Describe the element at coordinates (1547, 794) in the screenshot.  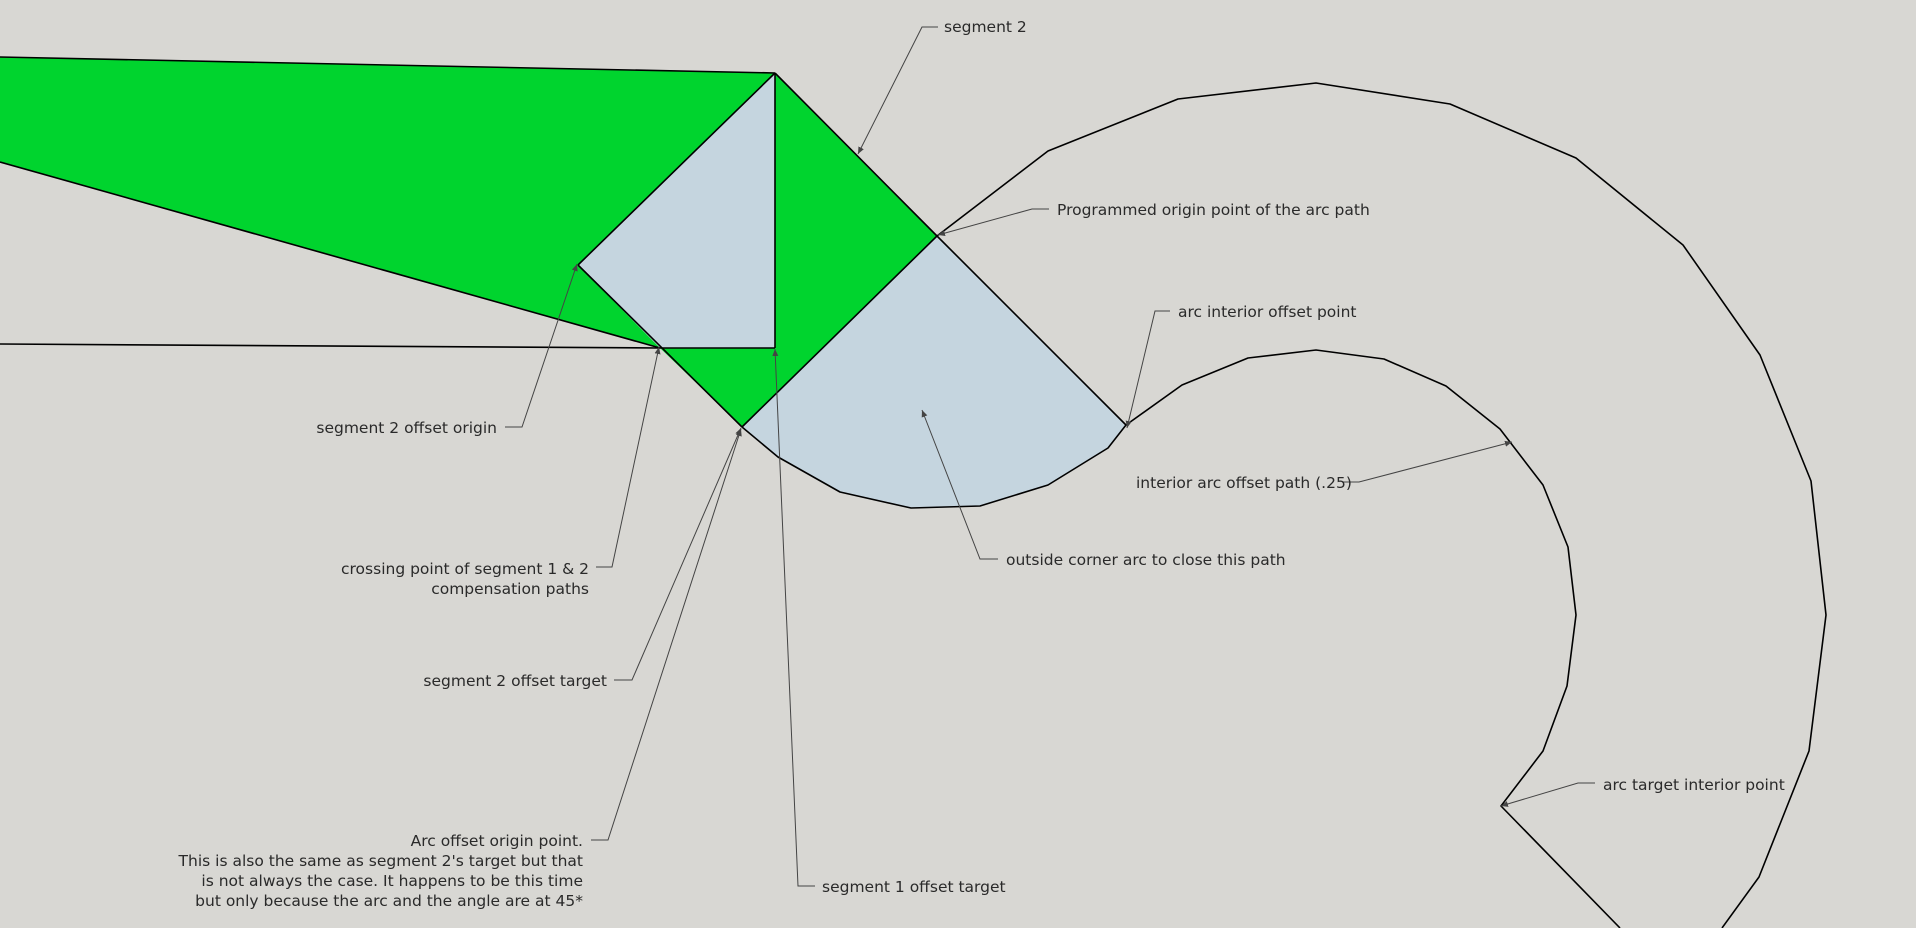
I see `arc-target-interior-point-leader` at that location.